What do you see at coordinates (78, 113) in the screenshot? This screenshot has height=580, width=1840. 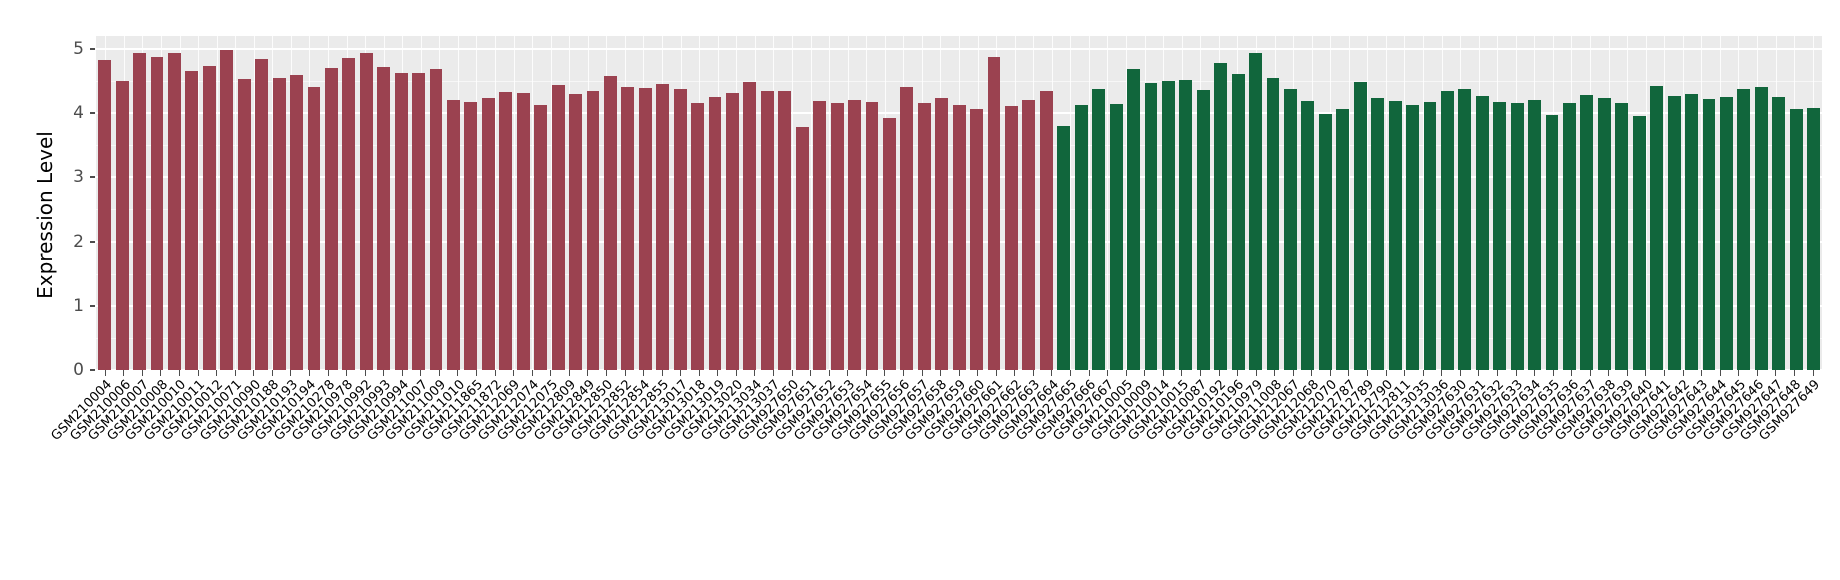 I see `y-tick-label: 4` at bounding box center [78, 113].